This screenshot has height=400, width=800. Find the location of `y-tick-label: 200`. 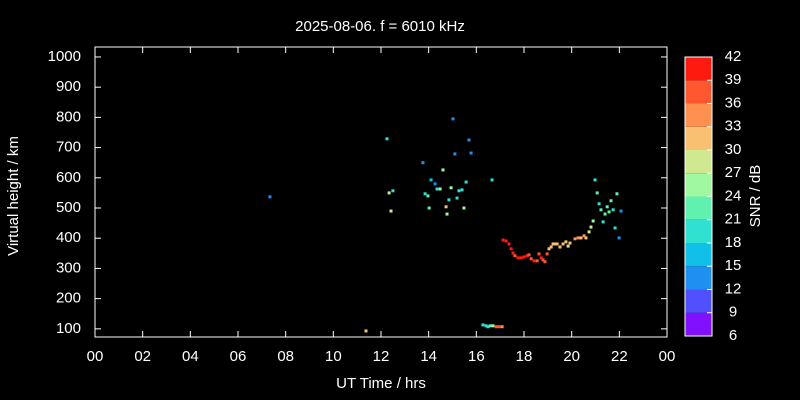

y-tick-label: 200 is located at coordinates (68, 298).